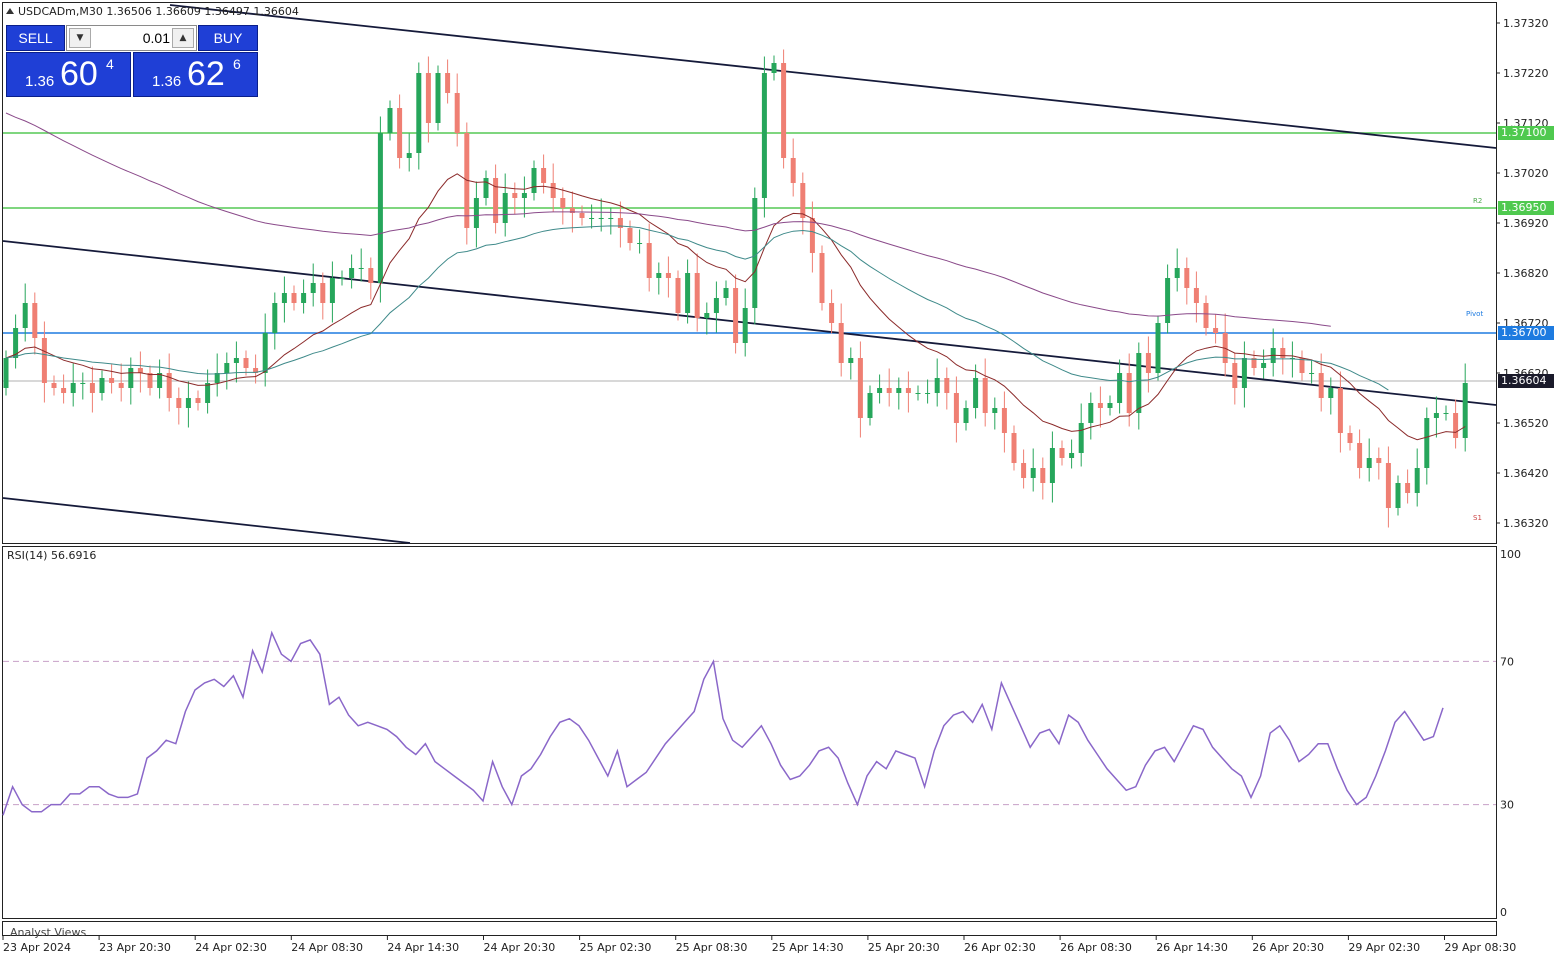 The height and width of the screenshot is (960, 1560). What do you see at coordinates (80, 38) in the screenshot?
I see `lot-decrease-icon: ▼` at bounding box center [80, 38].